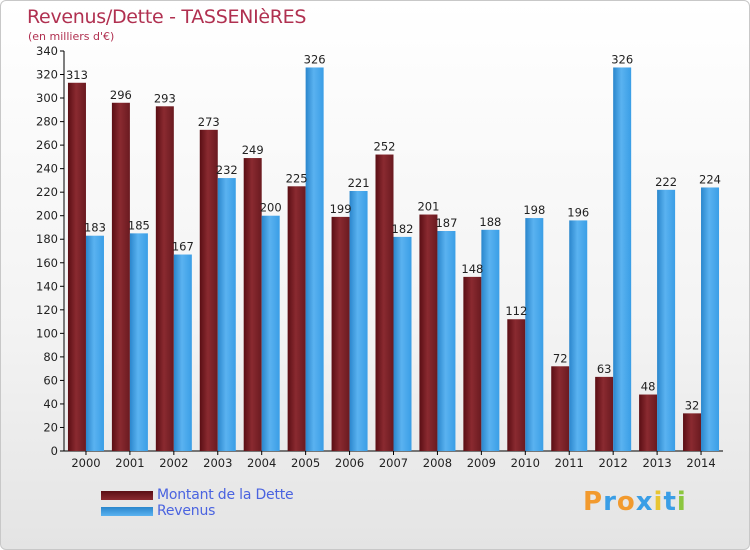 Image resolution: width=750 pixels, height=550 pixels. Describe the element at coordinates (50, 380) in the screenshot. I see `y-tick-label: 60` at that location.